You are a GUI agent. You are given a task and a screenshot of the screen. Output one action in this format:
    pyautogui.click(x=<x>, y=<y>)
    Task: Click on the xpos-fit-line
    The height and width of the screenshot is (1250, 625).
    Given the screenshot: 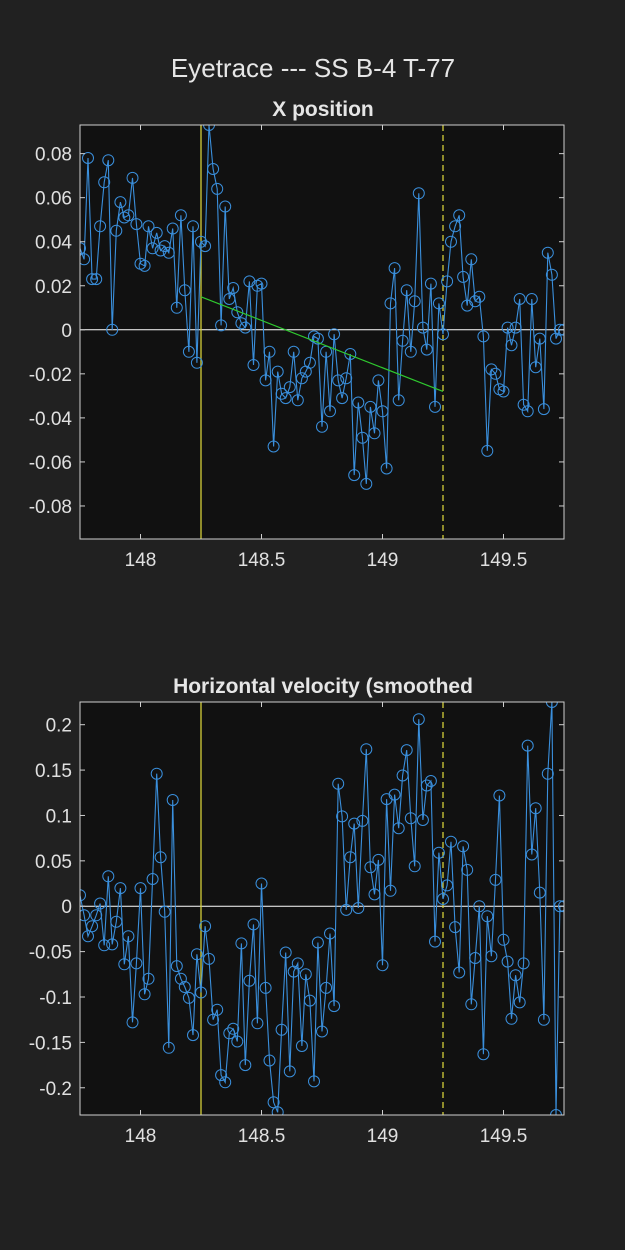 What is the action you would take?
    pyautogui.click(x=322, y=344)
    